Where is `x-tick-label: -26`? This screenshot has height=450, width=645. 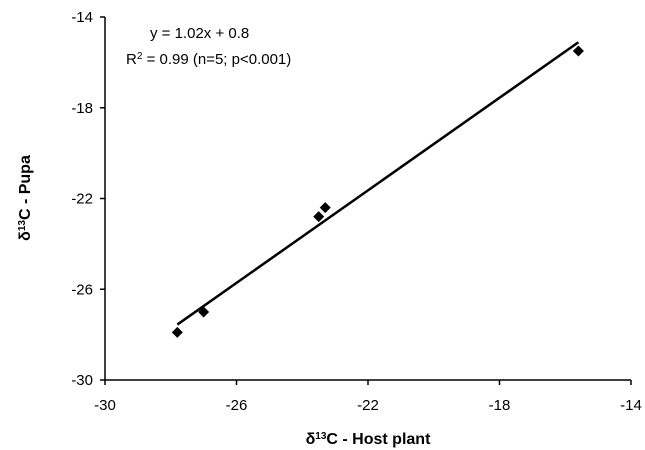 x-tick-label: -26 is located at coordinates (237, 405).